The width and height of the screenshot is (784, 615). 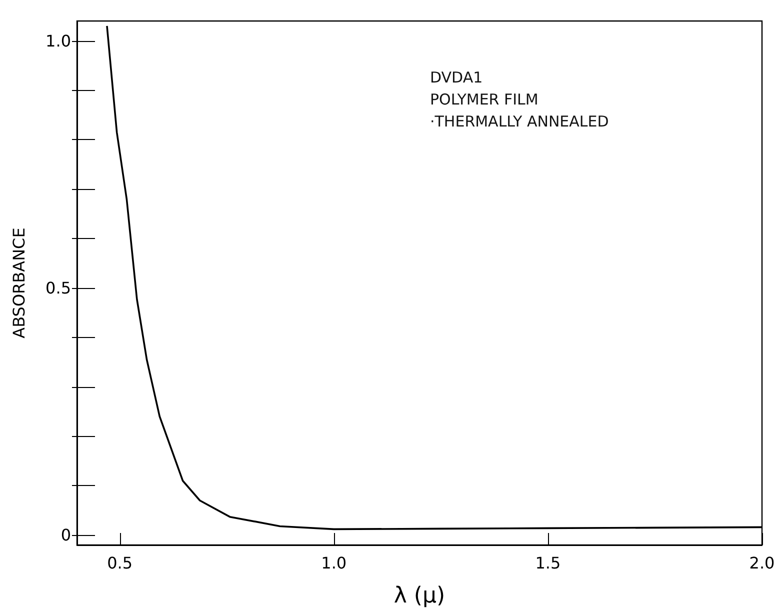 I want to click on y-tick-label: 1.0, so click(x=58, y=40).